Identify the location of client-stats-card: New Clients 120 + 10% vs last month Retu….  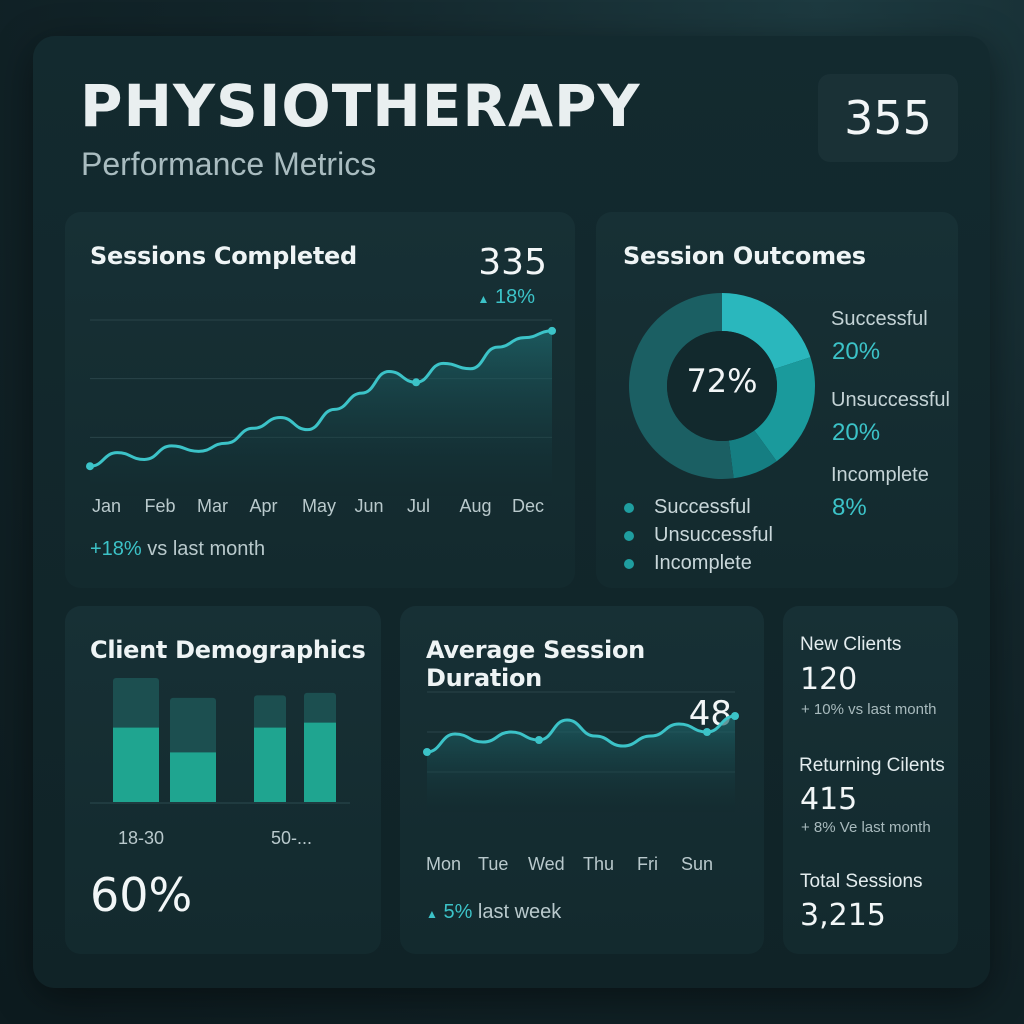
(870, 780).